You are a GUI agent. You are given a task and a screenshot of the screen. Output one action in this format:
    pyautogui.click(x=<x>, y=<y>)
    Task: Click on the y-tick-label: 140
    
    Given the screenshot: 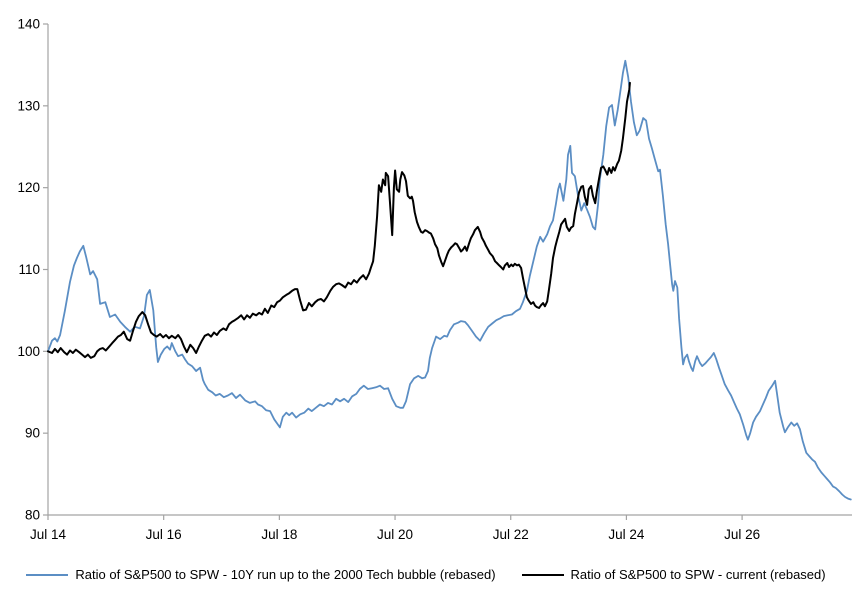 What is the action you would take?
    pyautogui.click(x=28, y=24)
    